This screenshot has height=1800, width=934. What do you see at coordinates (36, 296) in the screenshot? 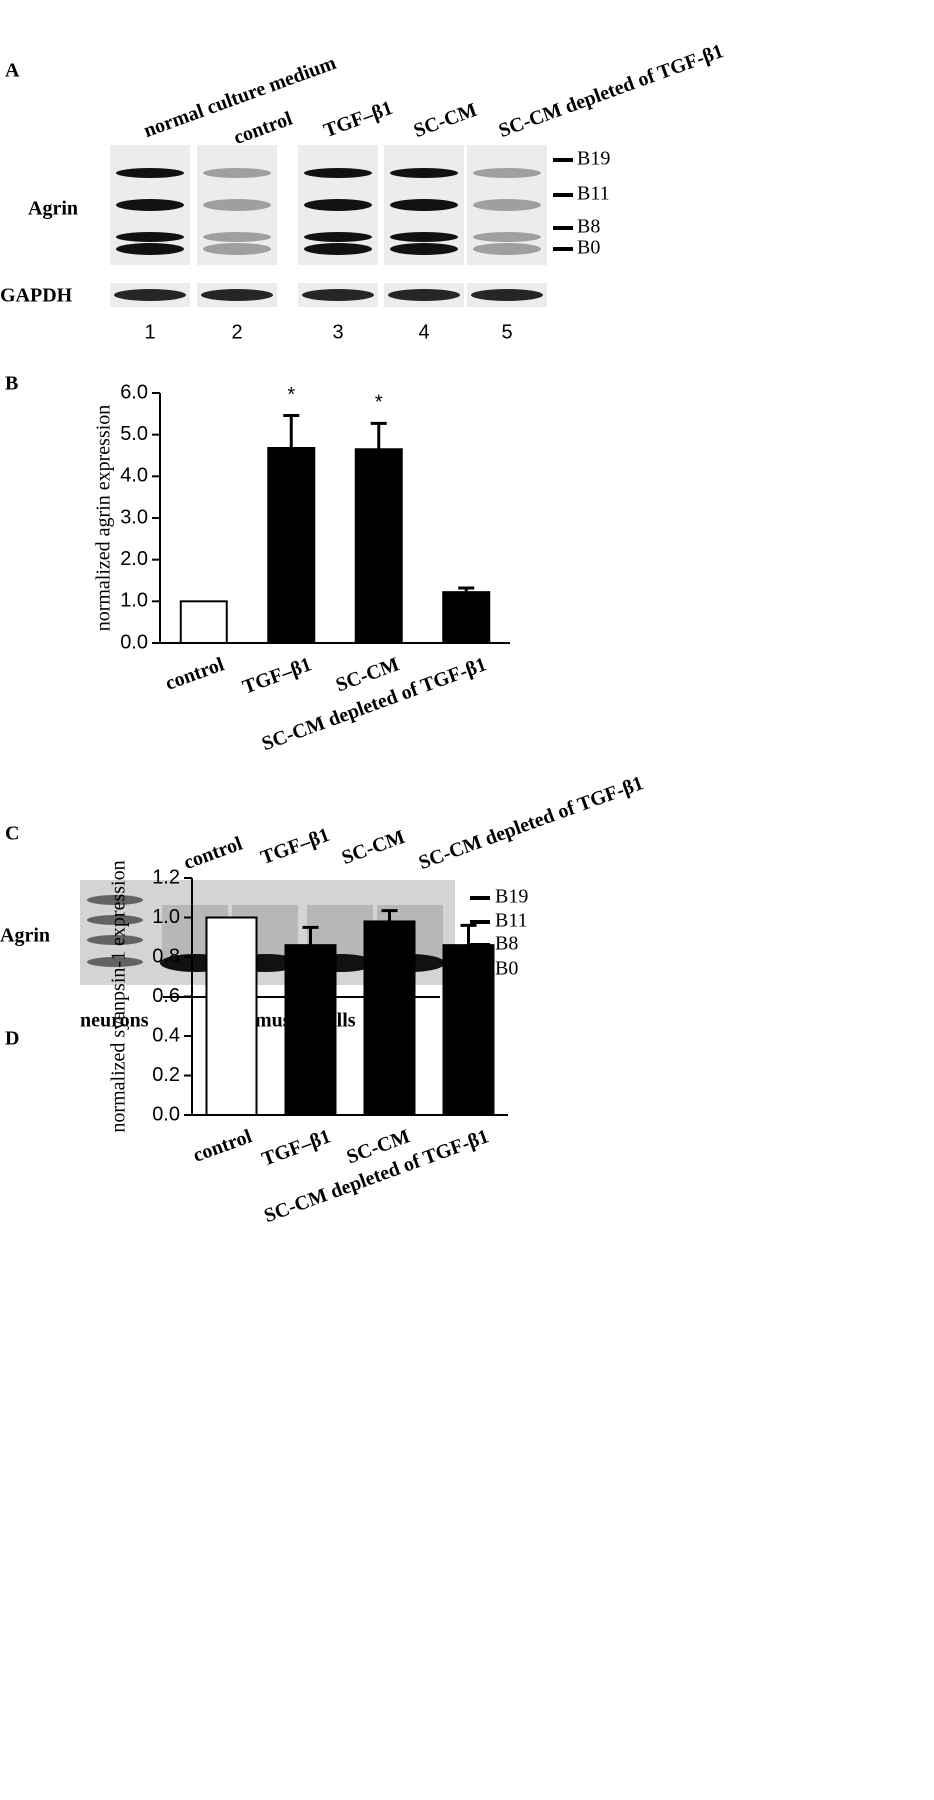
I see `row-label: GAPDH` at bounding box center [36, 296].